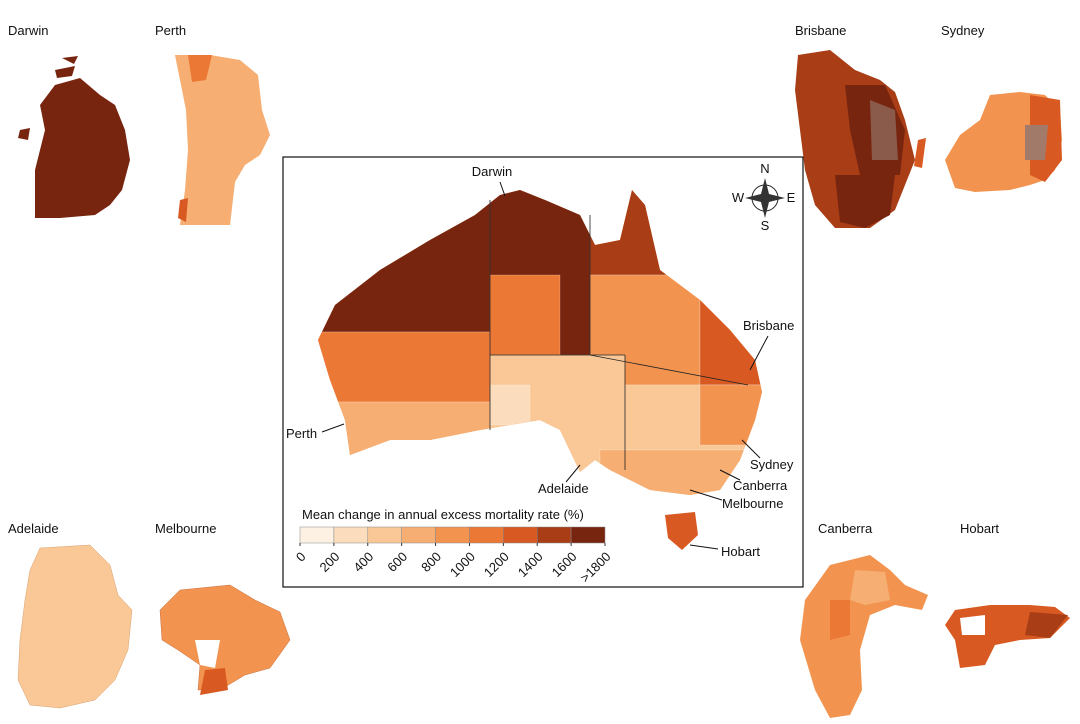 Image resolution: width=1080 pixels, height=724 pixels. Describe the element at coordinates (225, 639) in the screenshot. I see `inset-melbourne` at that location.